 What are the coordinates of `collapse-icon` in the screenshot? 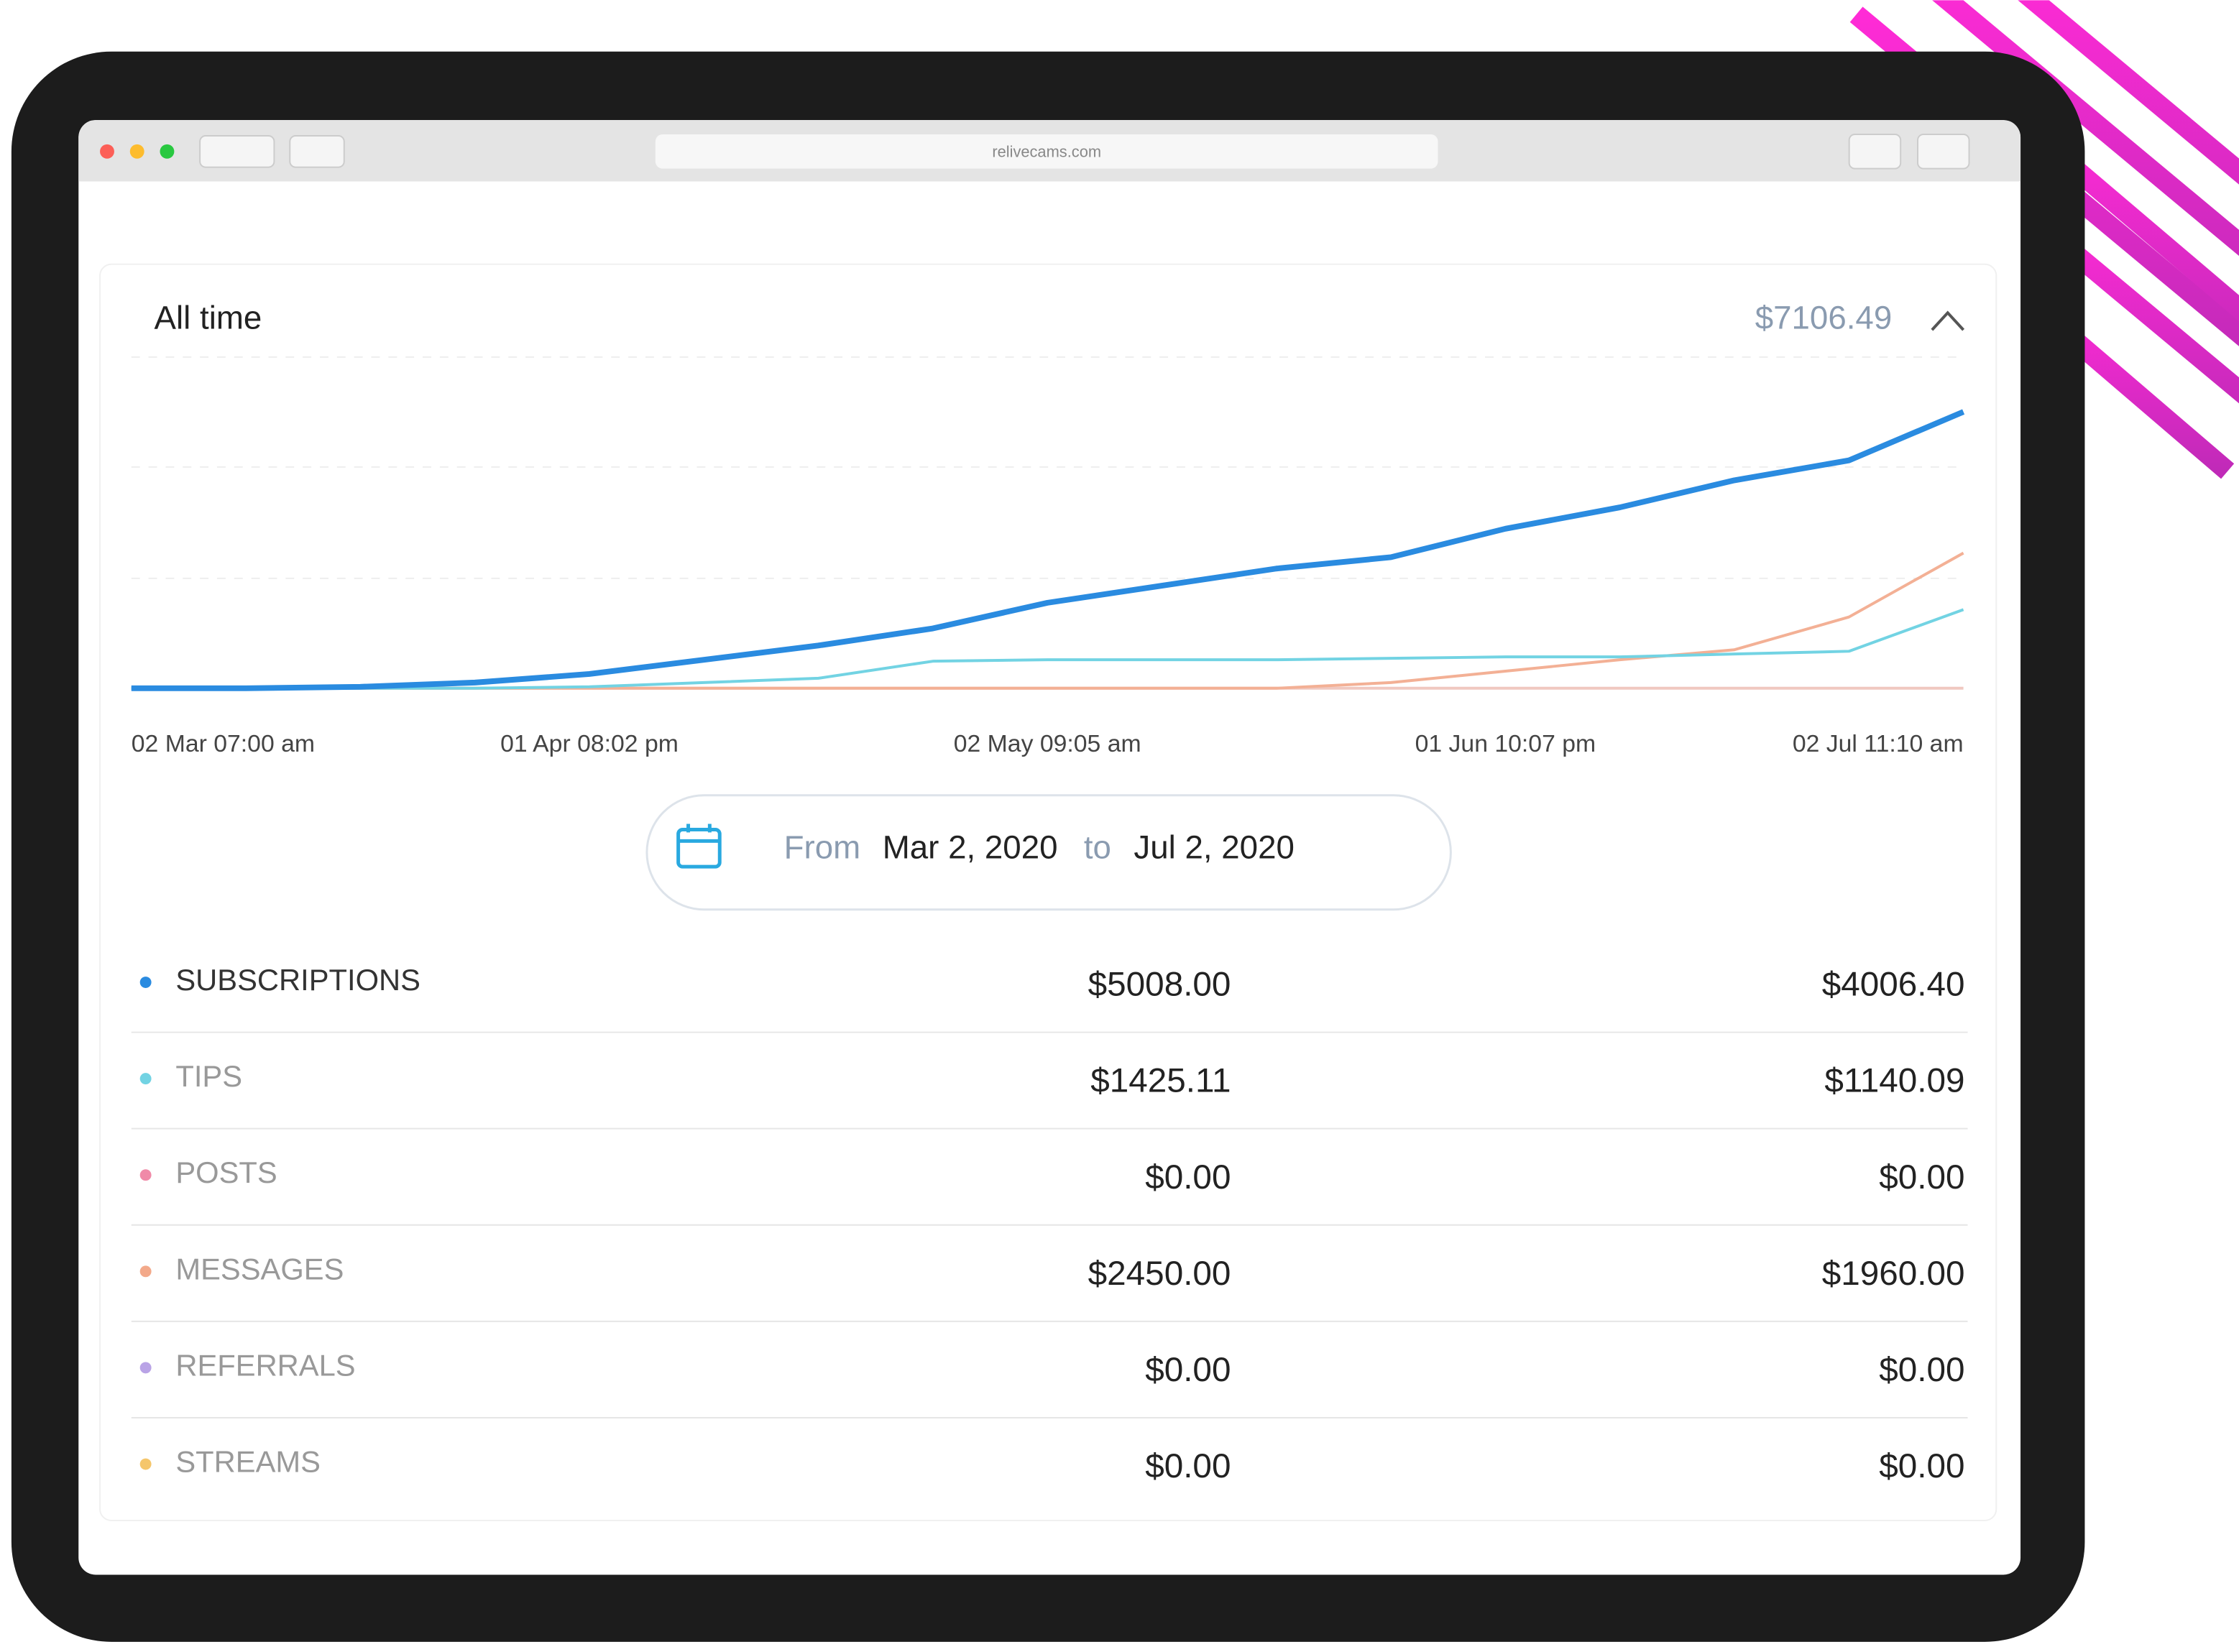 It's located at (1948, 320).